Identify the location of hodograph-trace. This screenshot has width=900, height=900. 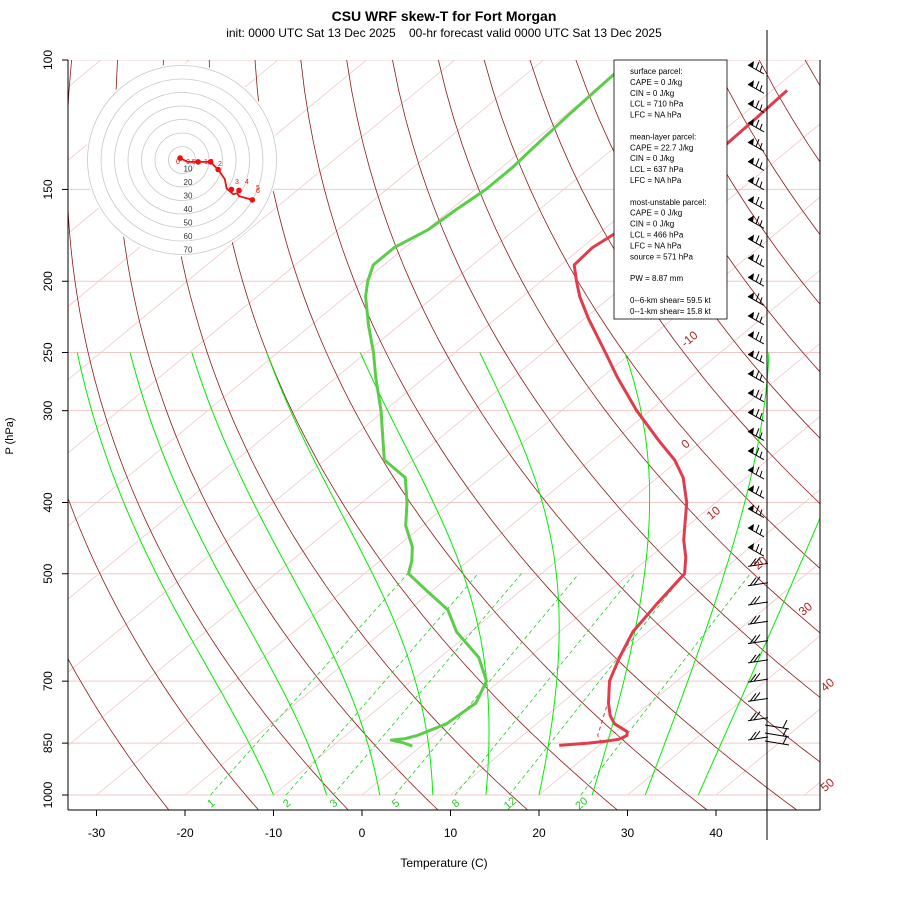
(216, 179).